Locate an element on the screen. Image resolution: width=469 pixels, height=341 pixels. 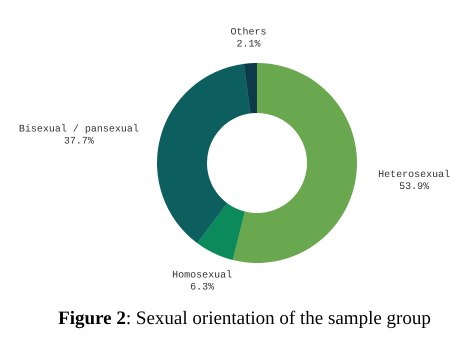
slice-label: Homosexual is located at coordinates (202, 276).